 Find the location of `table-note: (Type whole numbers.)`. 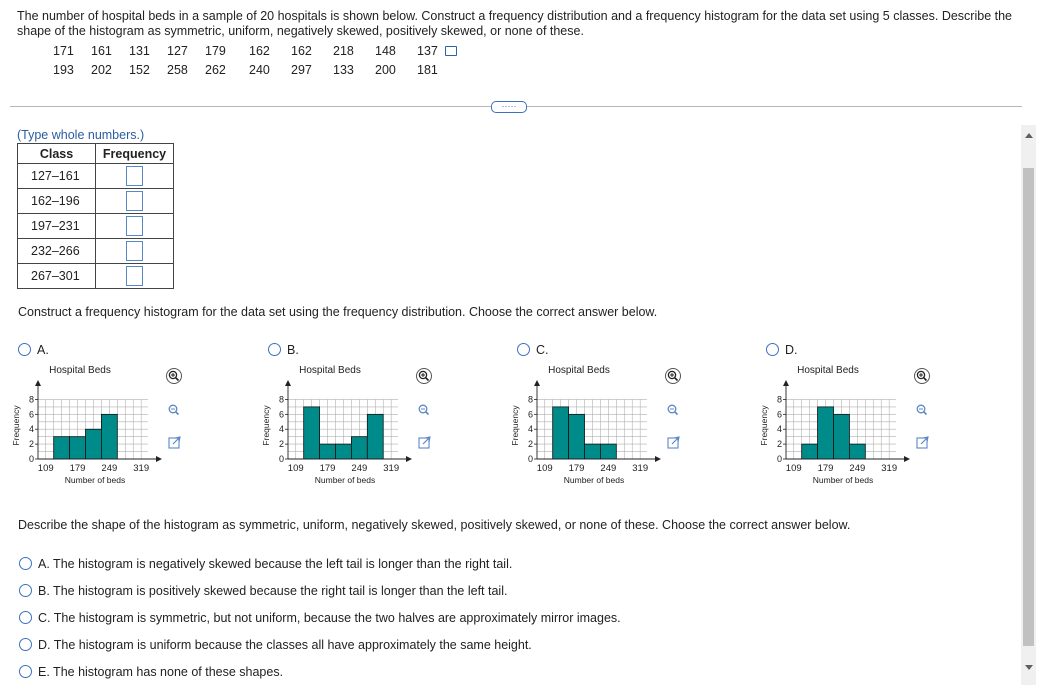

table-note: (Type whole numbers.) is located at coordinates (81, 135).